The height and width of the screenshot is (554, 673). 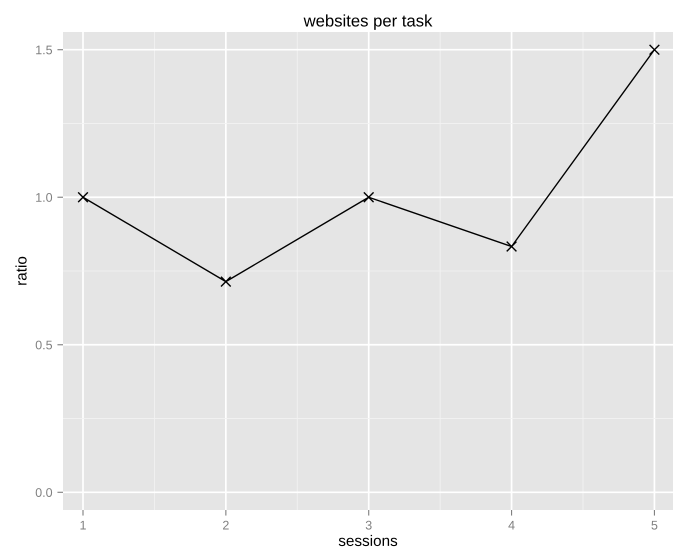 What do you see at coordinates (44, 492) in the screenshot?
I see `y-tick-label: 0.0` at bounding box center [44, 492].